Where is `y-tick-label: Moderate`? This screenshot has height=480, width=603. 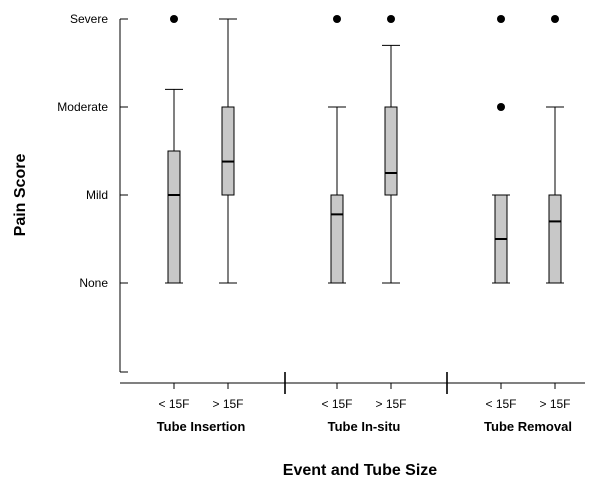 y-tick-label: Moderate is located at coordinates (82, 107).